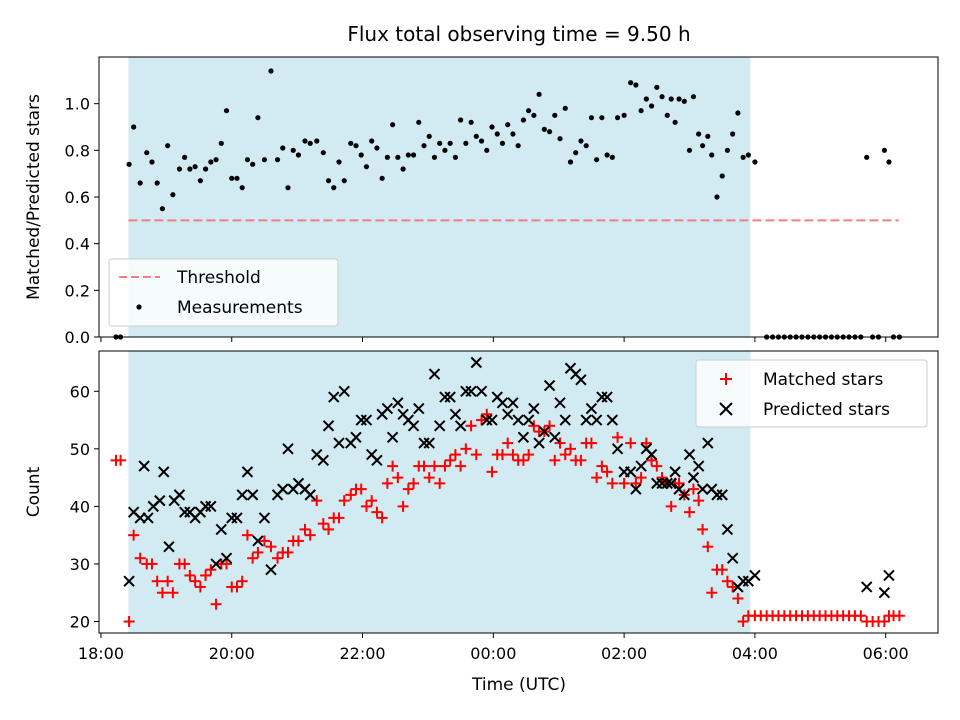  I want to click on ratio-y-axis-label: Matched/Predicted stars, so click(34, 197).